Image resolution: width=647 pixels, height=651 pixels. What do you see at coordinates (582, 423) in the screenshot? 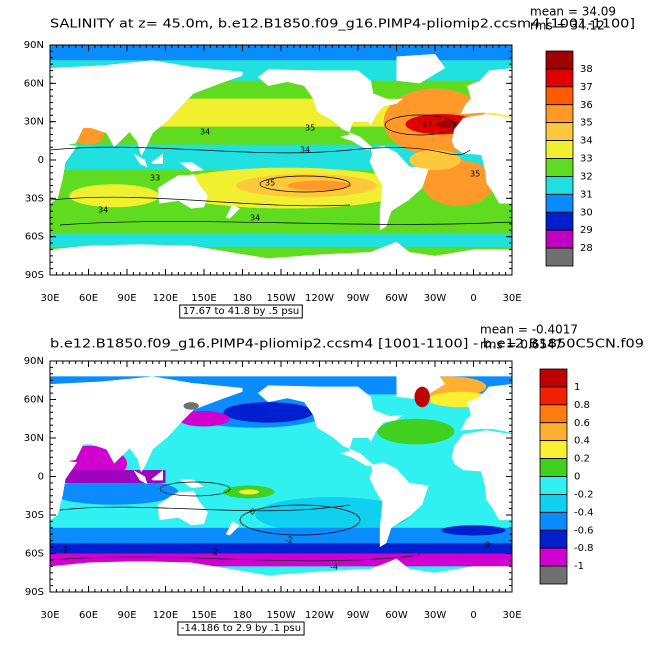
I see `colorbar-label: 0.6` at bounding box center [582, 423].